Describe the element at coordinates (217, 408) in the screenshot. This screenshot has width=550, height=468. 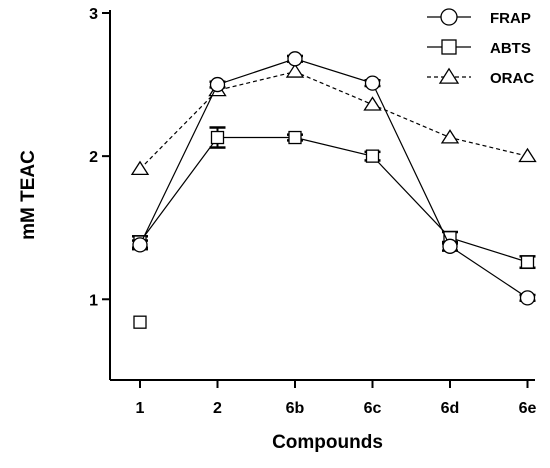
I see `x-tick-label: 2` at that location.